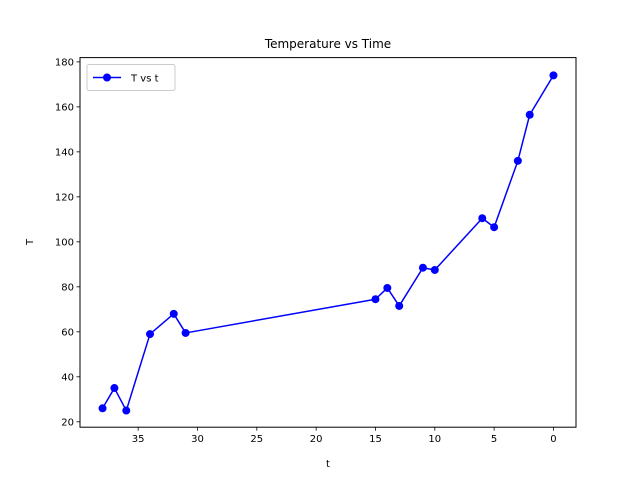  What do you see at coordinates (316, 439) in the screenshot?
I see `x-tick-label: 20` at bounding box center [316, 439].